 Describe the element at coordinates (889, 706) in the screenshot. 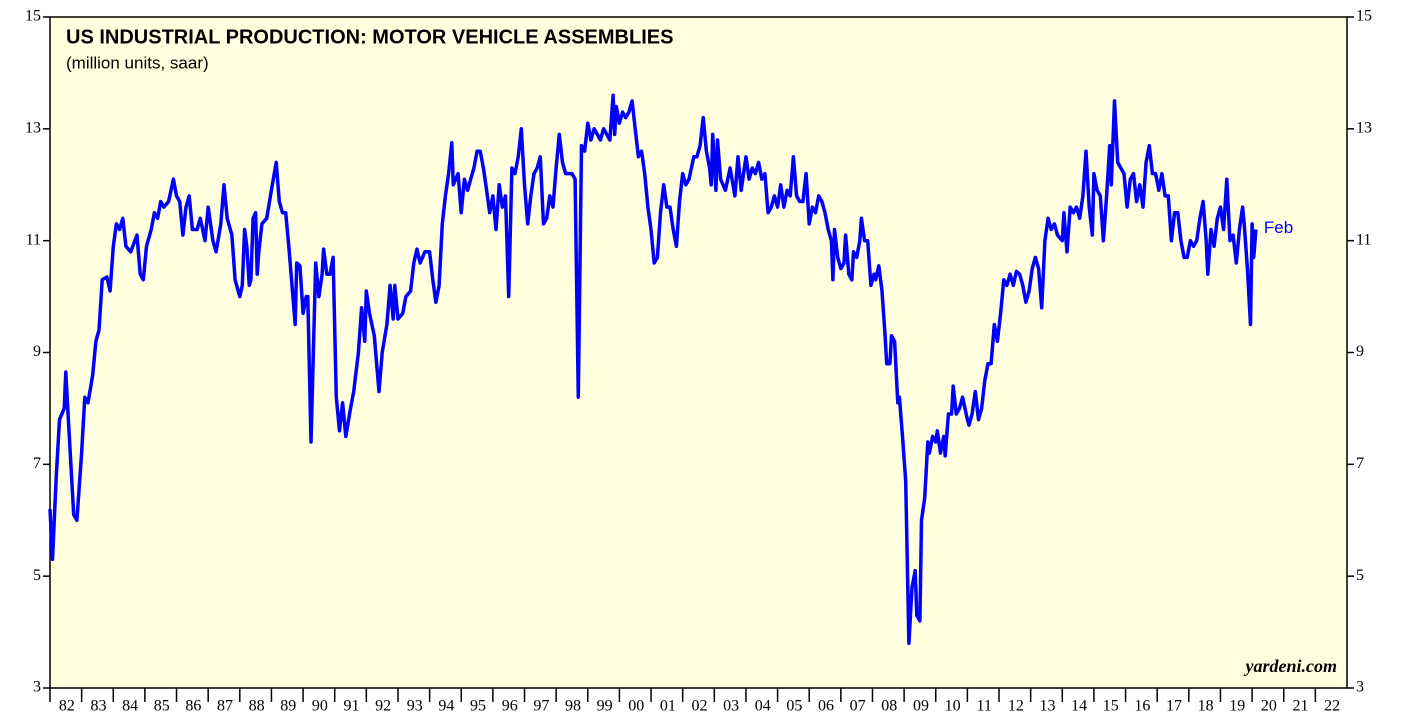

I see `x-tick-label: 08` at that location.